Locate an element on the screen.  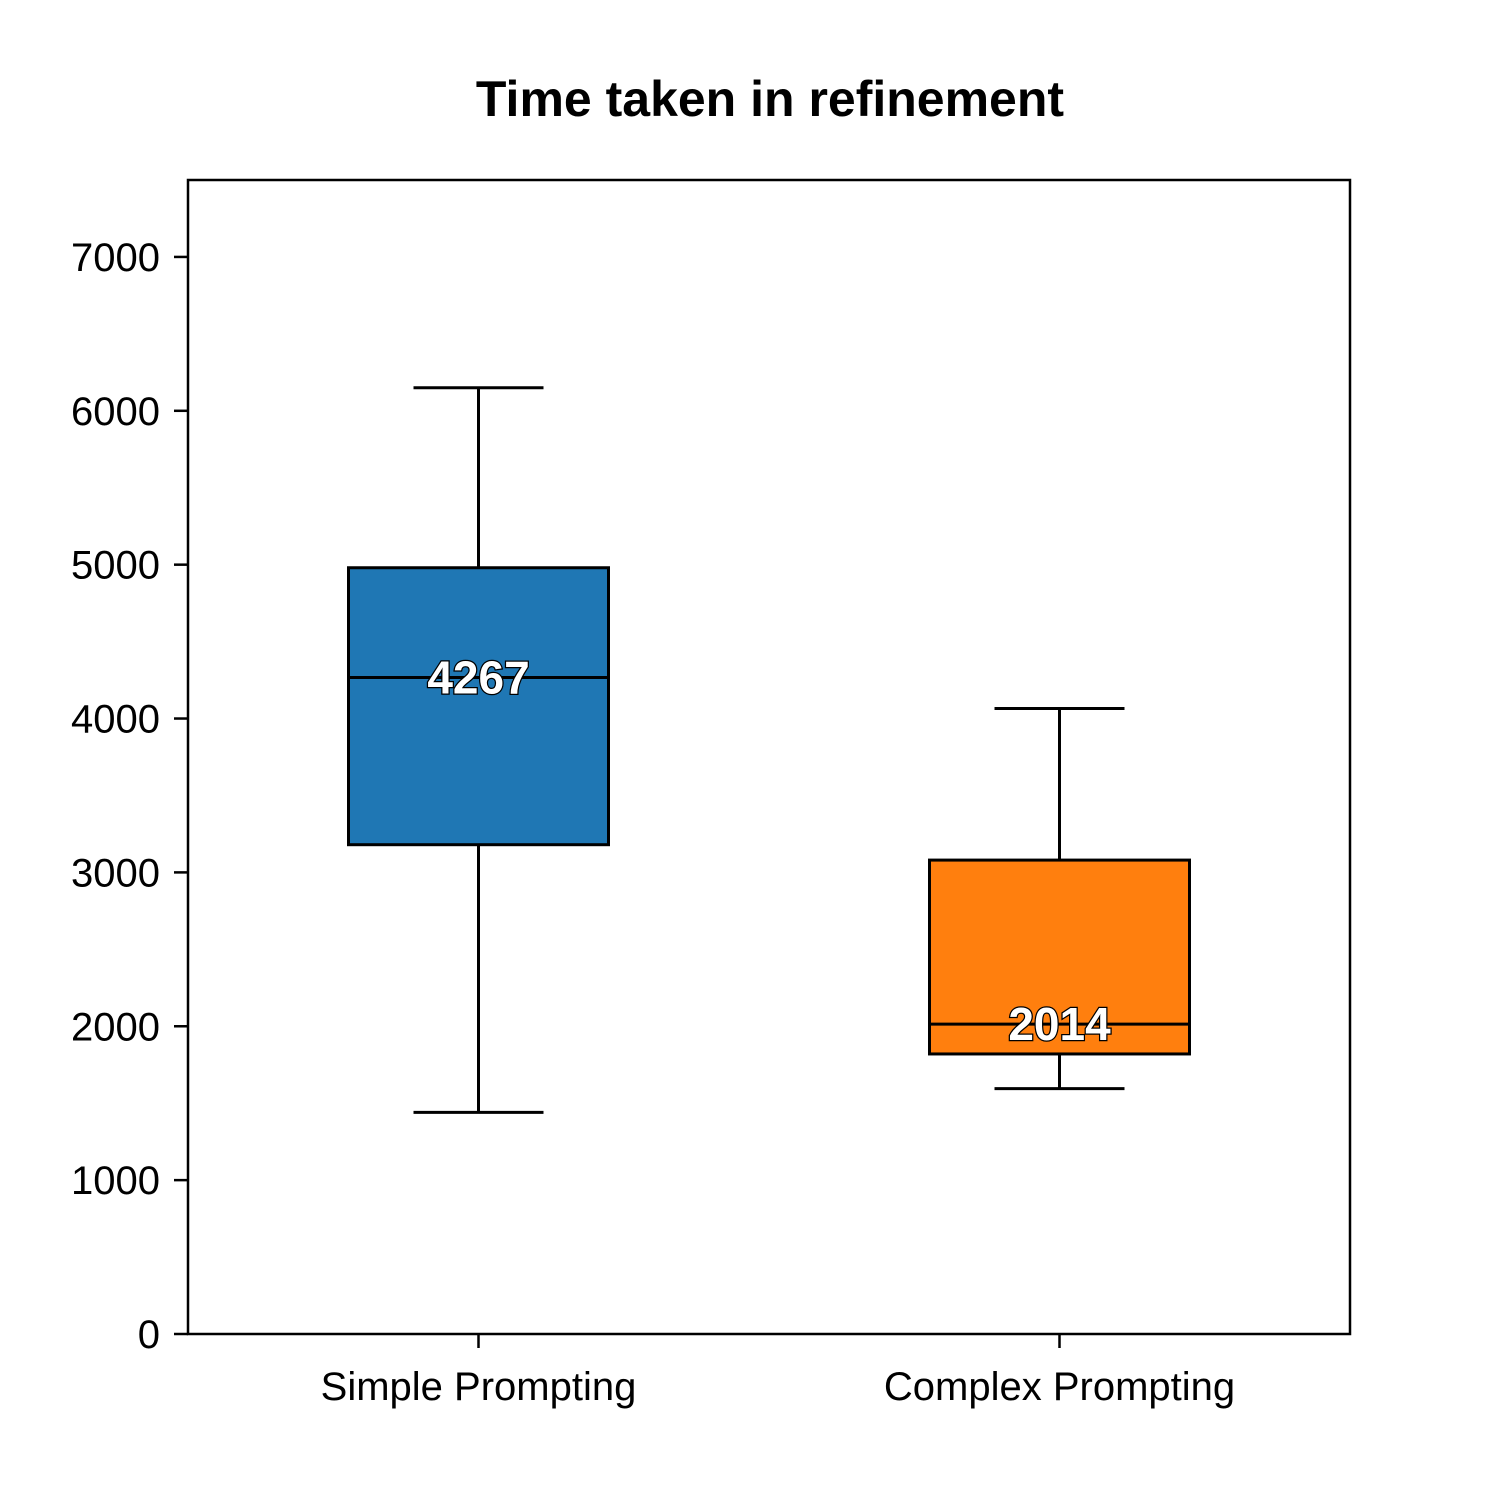
y-tick-label: 0 is located at coordinates (149, 1335).